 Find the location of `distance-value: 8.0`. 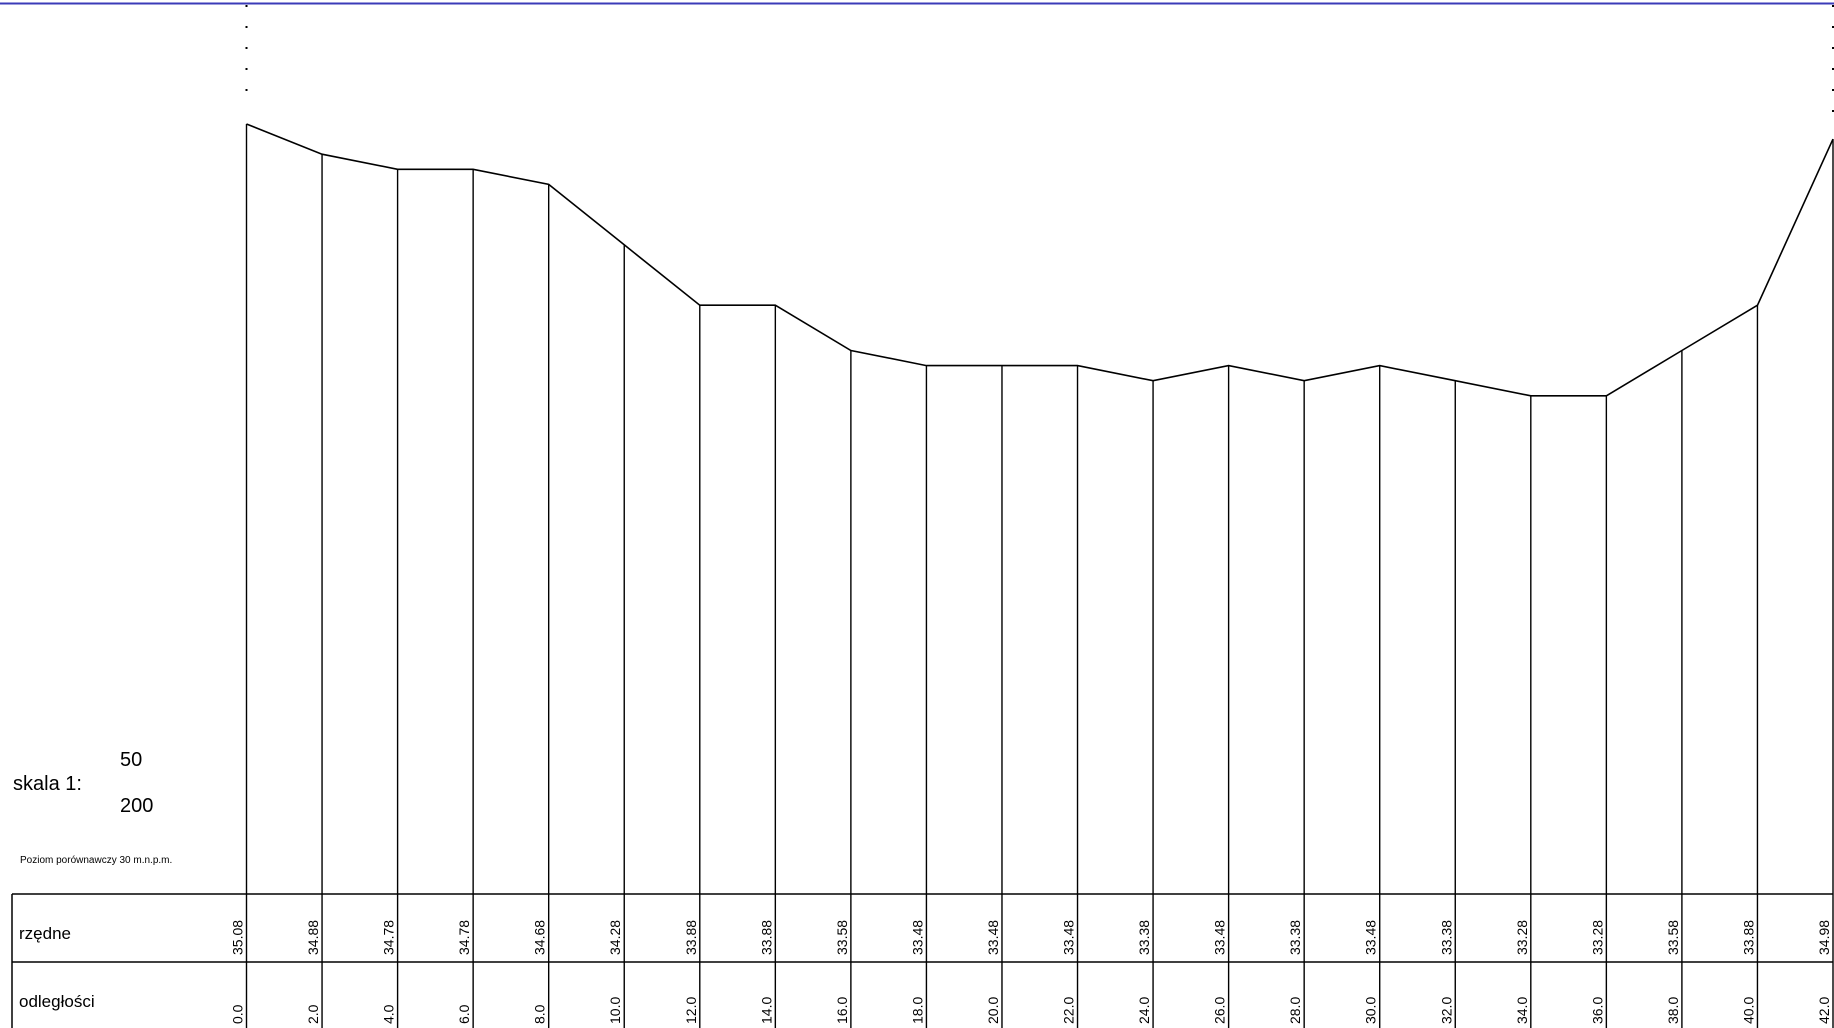

distance-value: 8.0 is located at coordinates (540, 1014).